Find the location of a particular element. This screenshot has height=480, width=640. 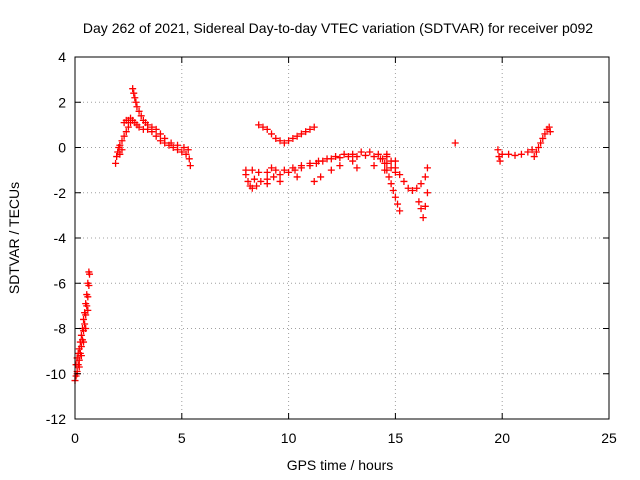

y-tick-label: 0 is located at coordinates (62, 148).